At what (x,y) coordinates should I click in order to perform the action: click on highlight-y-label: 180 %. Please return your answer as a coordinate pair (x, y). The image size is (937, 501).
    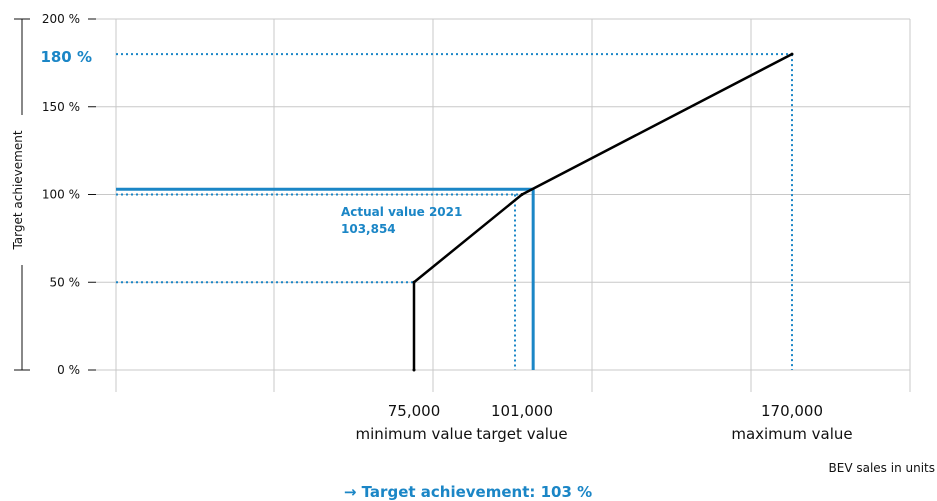
    Looking at the image, I should click on (66, 57).